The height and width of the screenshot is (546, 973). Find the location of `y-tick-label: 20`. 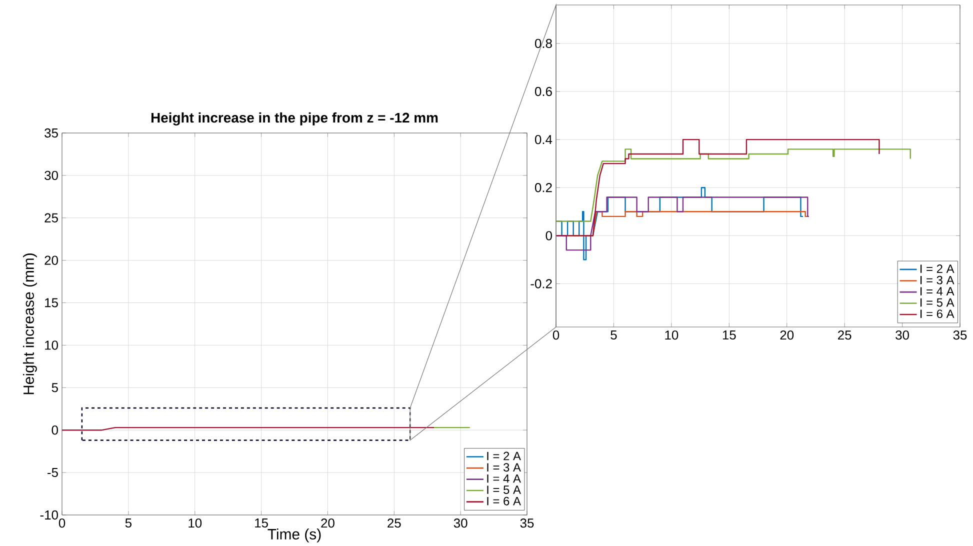

y-tick-label: 20 is located at coordinates (51, 260).